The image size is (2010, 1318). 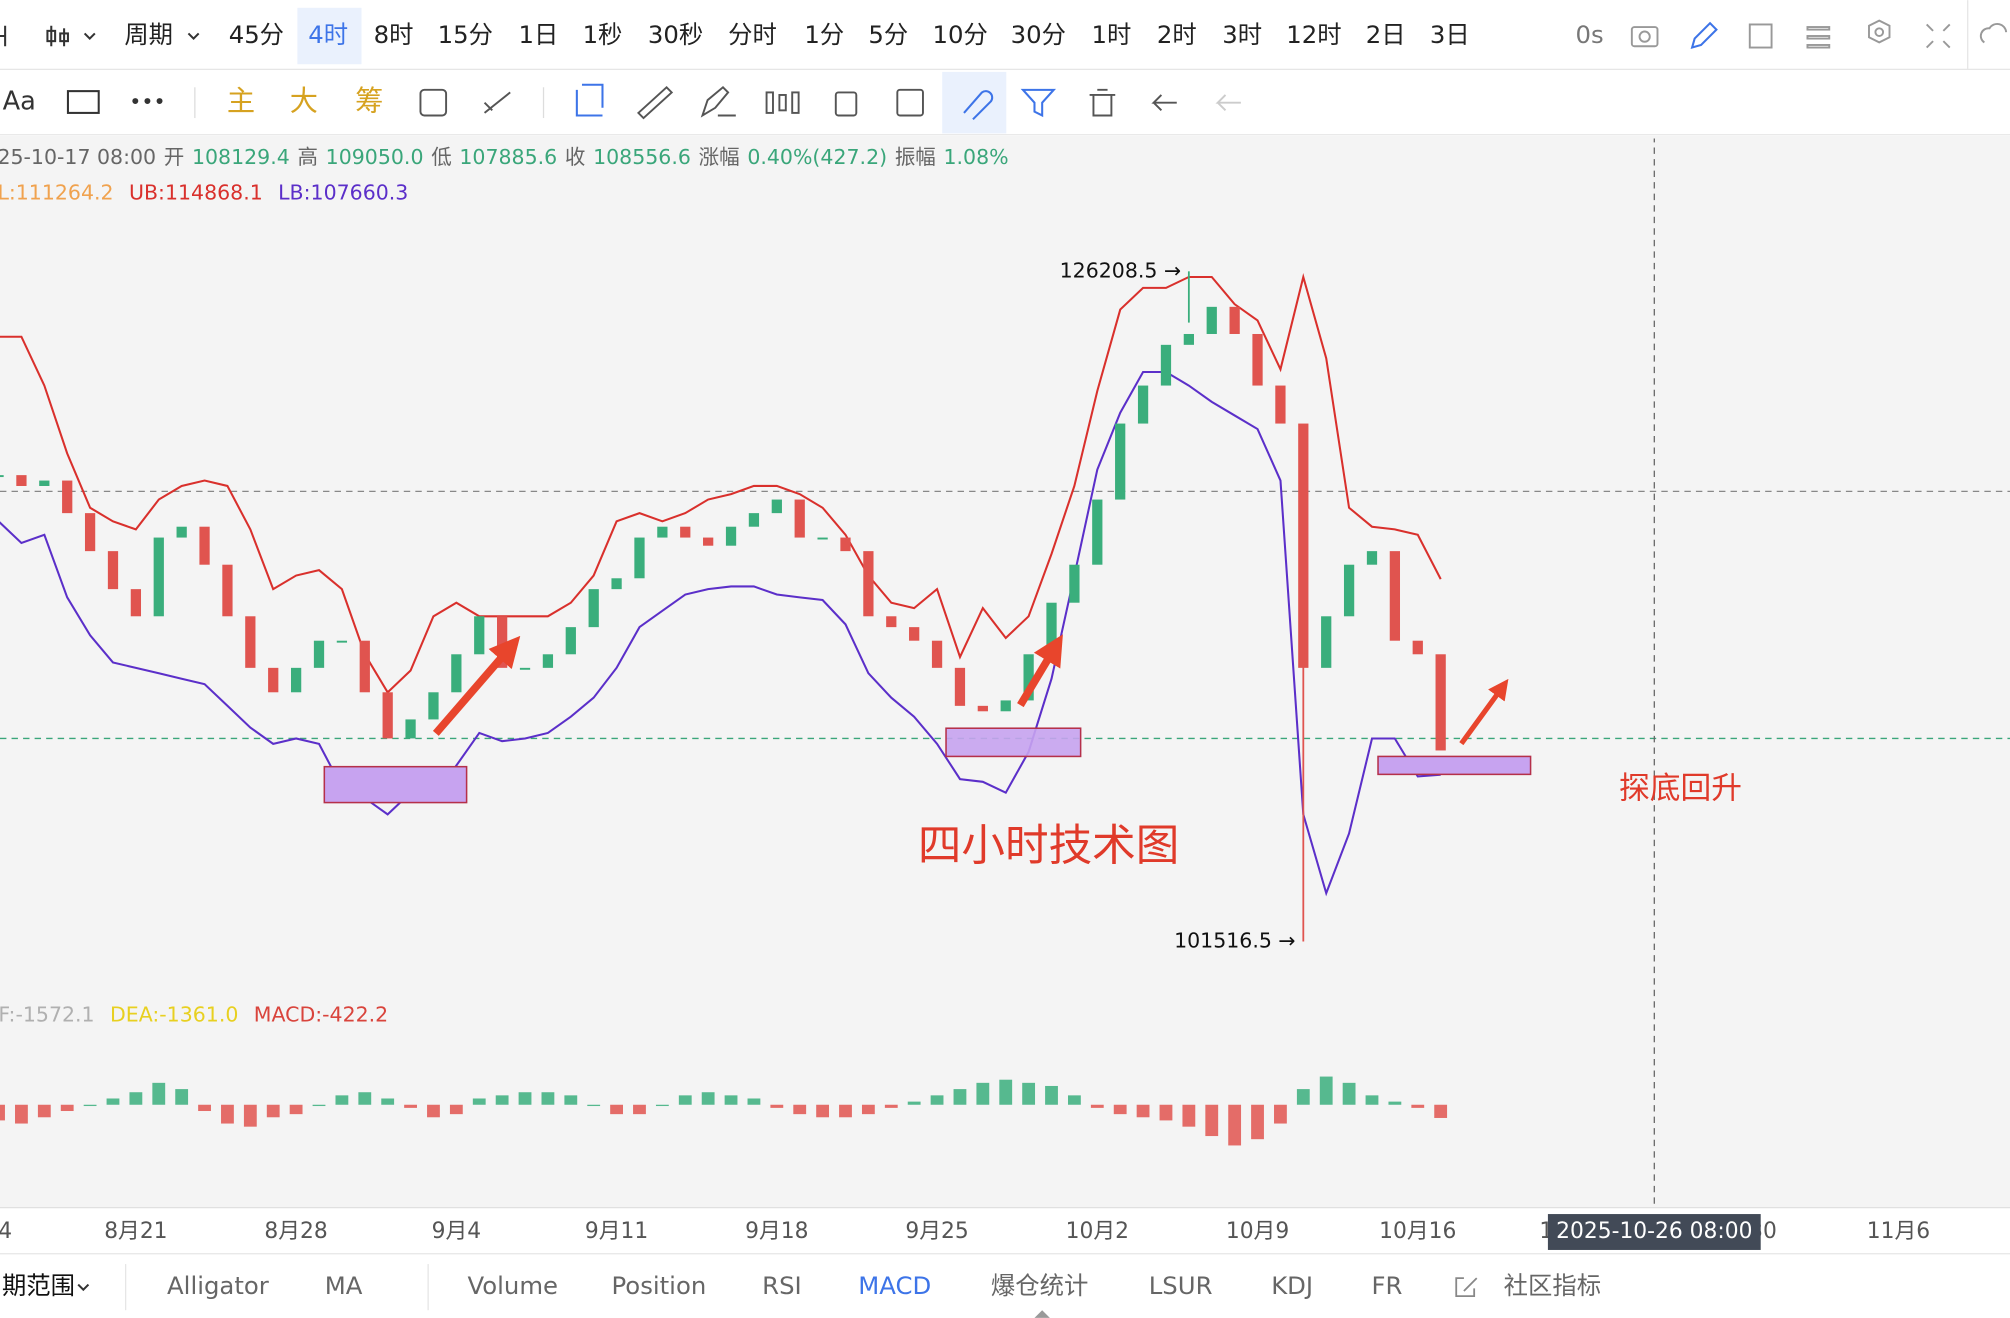 What do you see at coordinates (642, 157) in the screenshot?
I see `info-item: 108556.6` at bounding box center [642, 157].